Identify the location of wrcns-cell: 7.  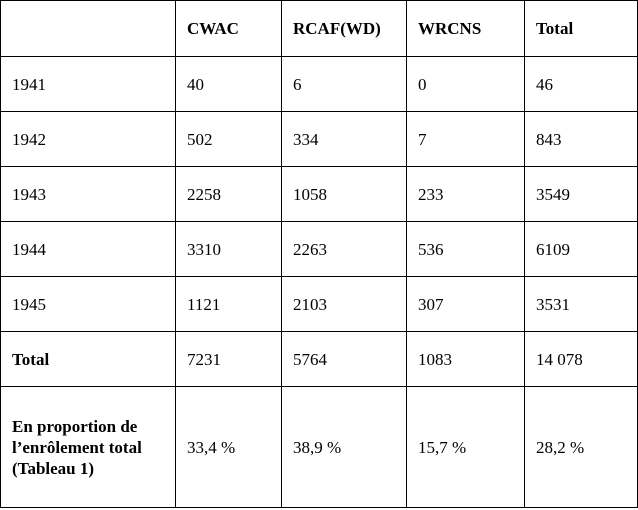
(465, 139).